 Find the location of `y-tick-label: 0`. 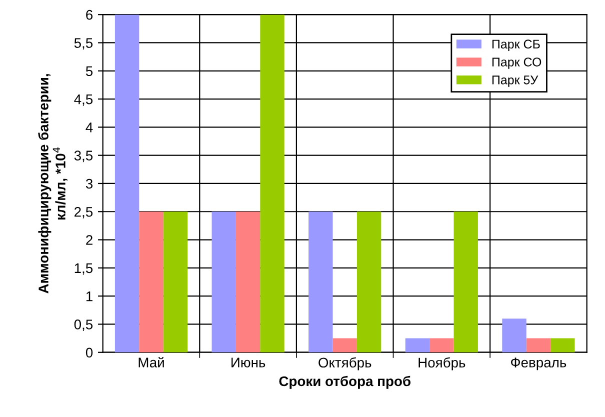

y-tick-label: 0 is located at coordinates (89, 353).